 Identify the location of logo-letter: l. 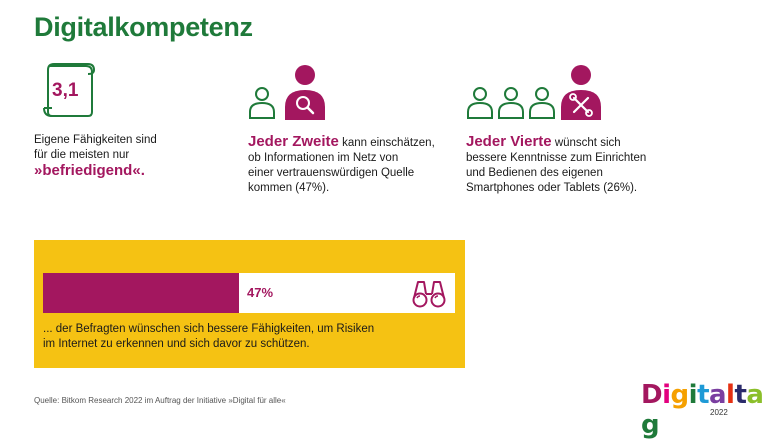
(730, 395).